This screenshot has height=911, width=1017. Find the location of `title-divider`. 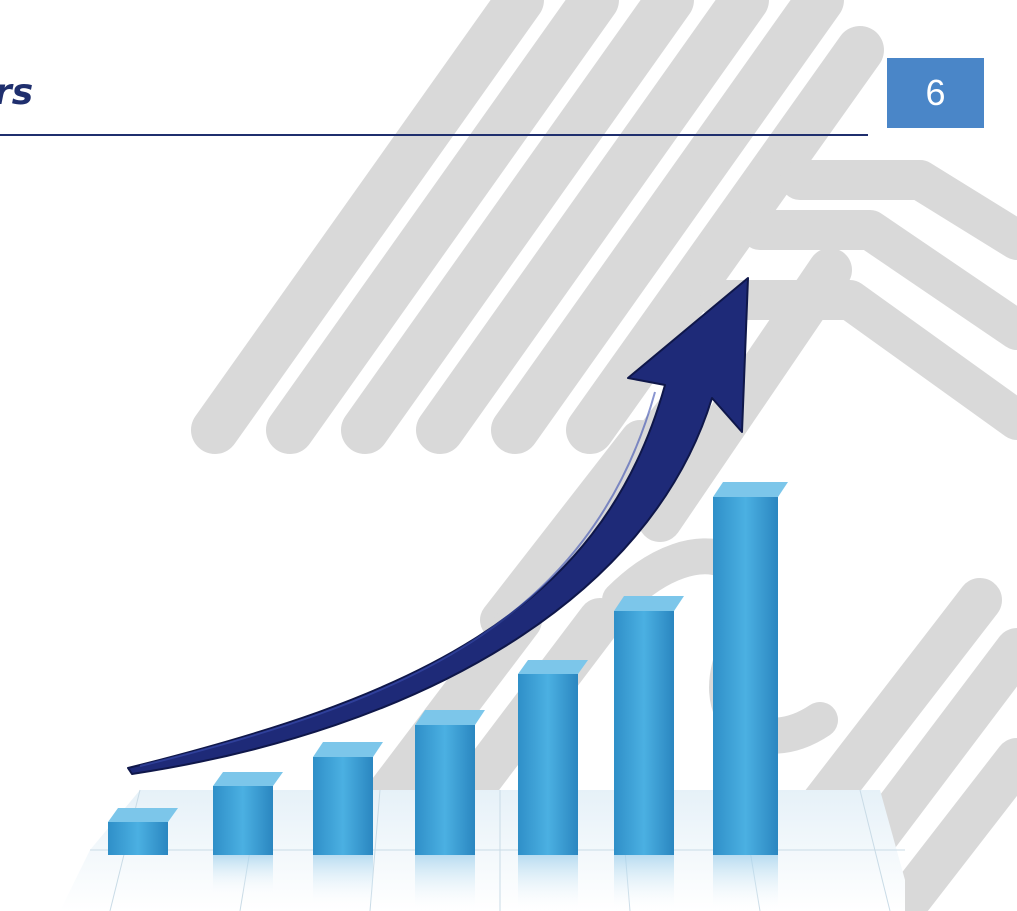

title-divider is located at coordinates (434, 135).